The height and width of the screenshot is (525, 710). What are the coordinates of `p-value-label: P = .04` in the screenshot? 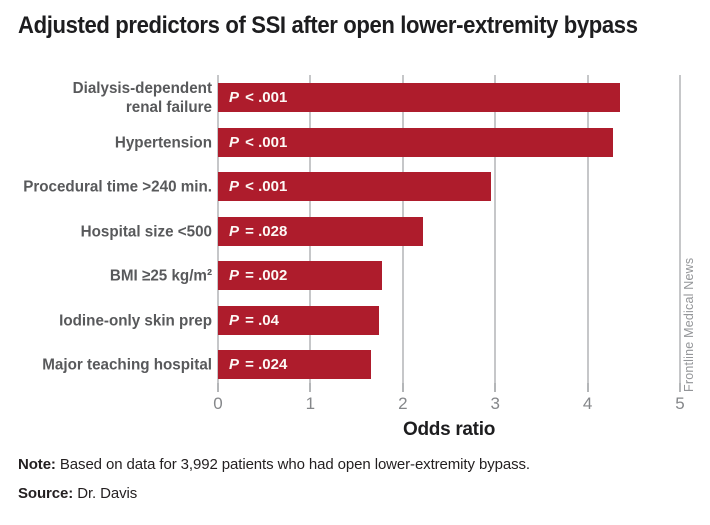 It's located at (254, 320).